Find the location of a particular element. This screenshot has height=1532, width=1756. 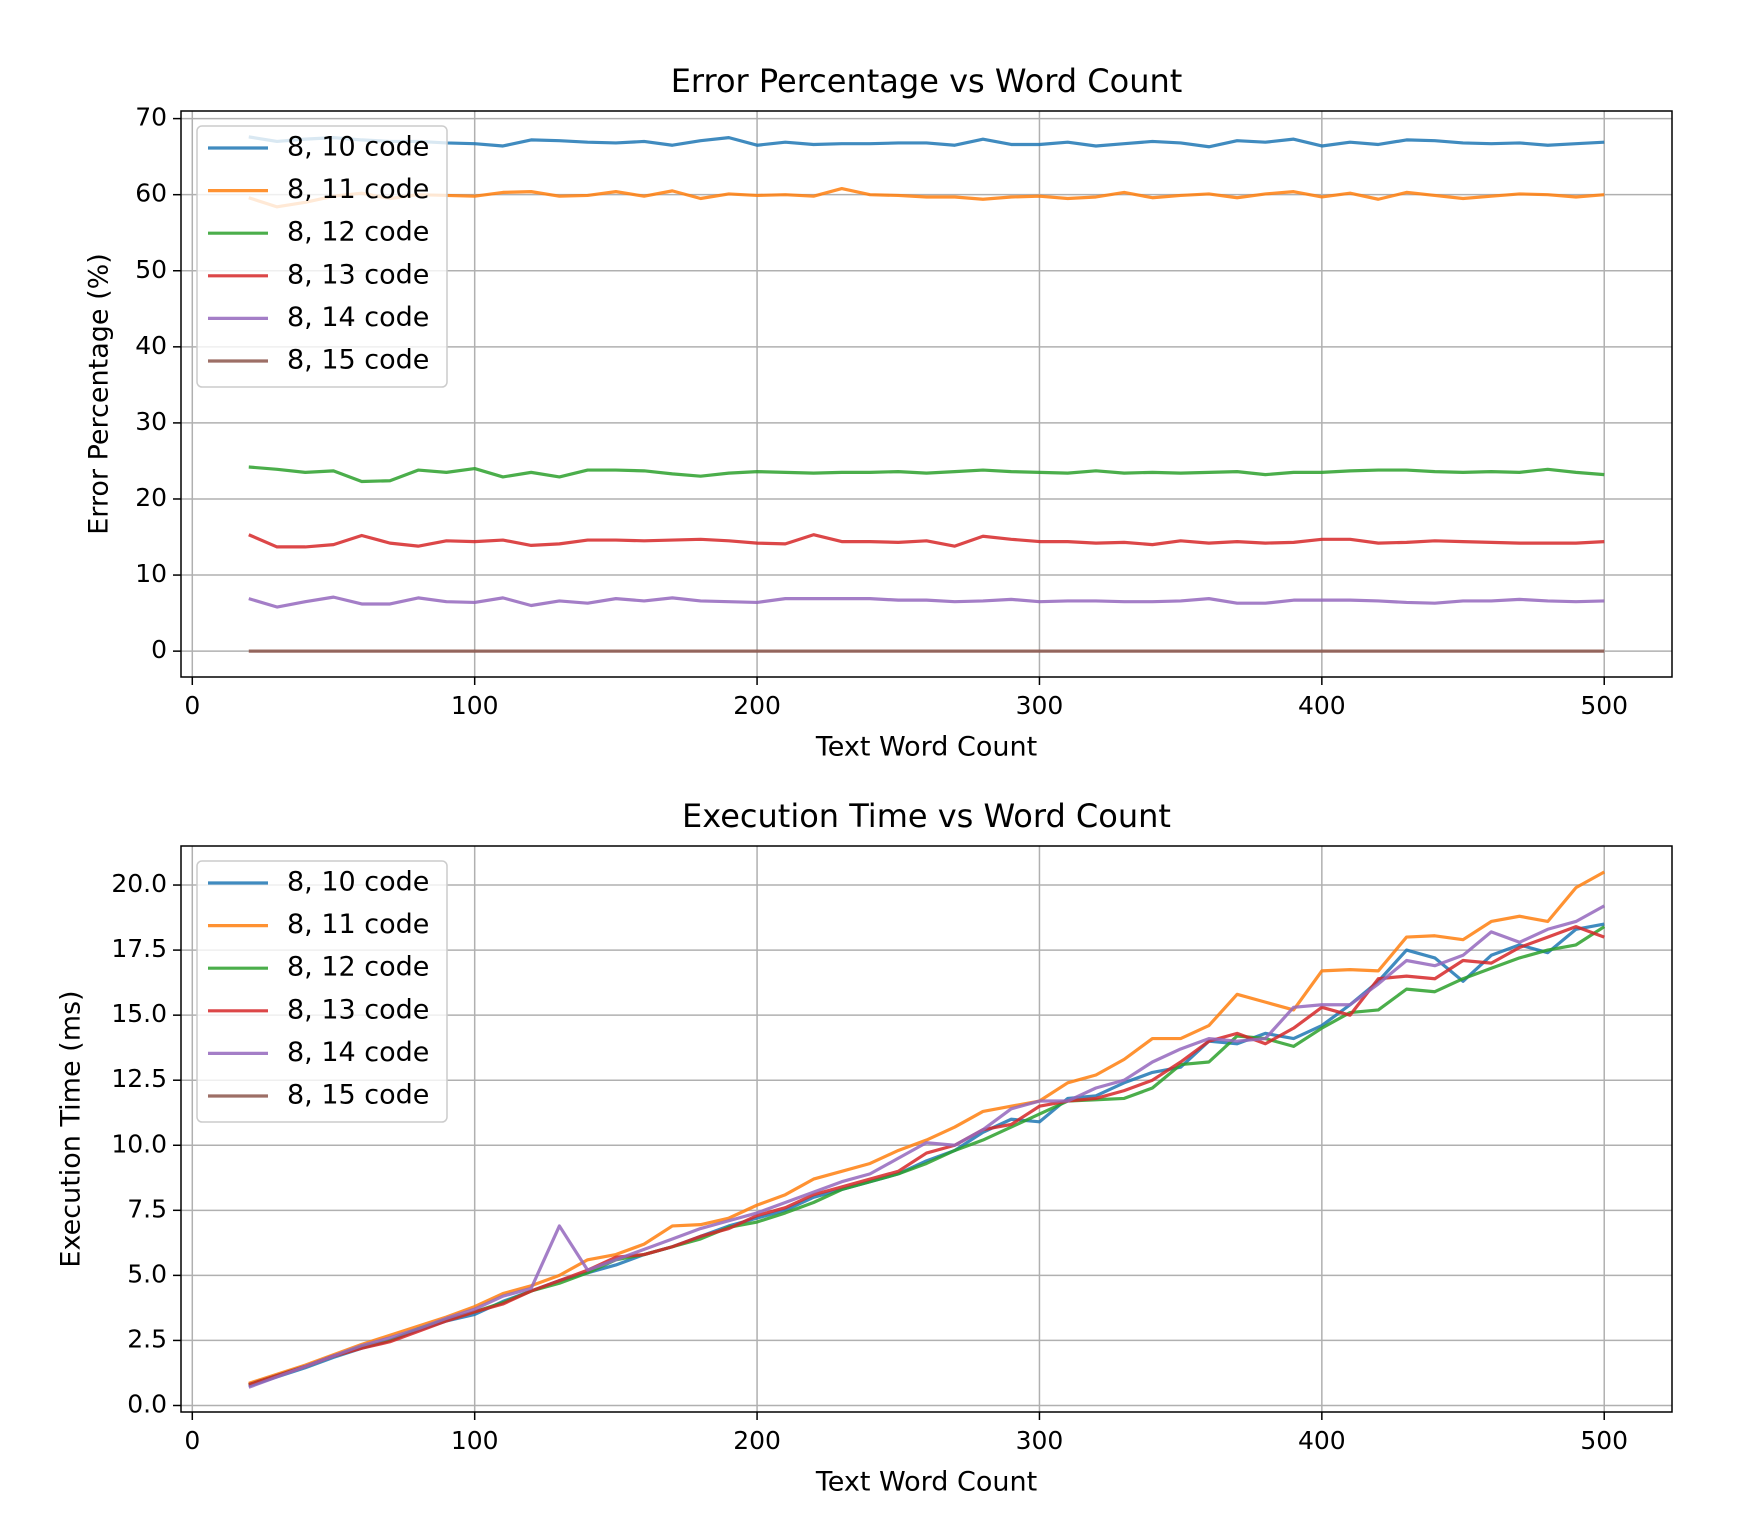

y-tick-label: 70 is located at coordinates (151, 117).